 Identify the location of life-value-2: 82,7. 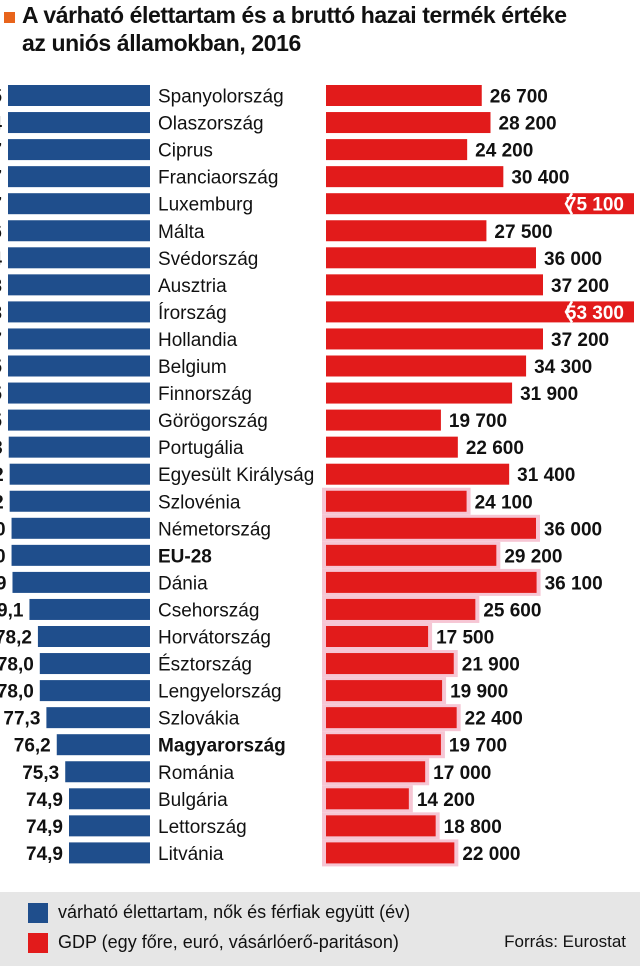
(1, 151).